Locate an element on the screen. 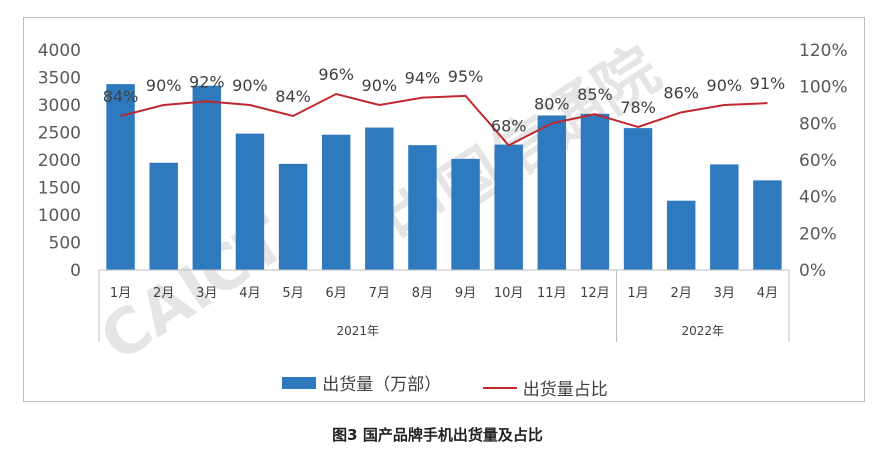 The width and height of the screenshot is (875, 462). data-label: 92% is located at coordinates (207, 81).